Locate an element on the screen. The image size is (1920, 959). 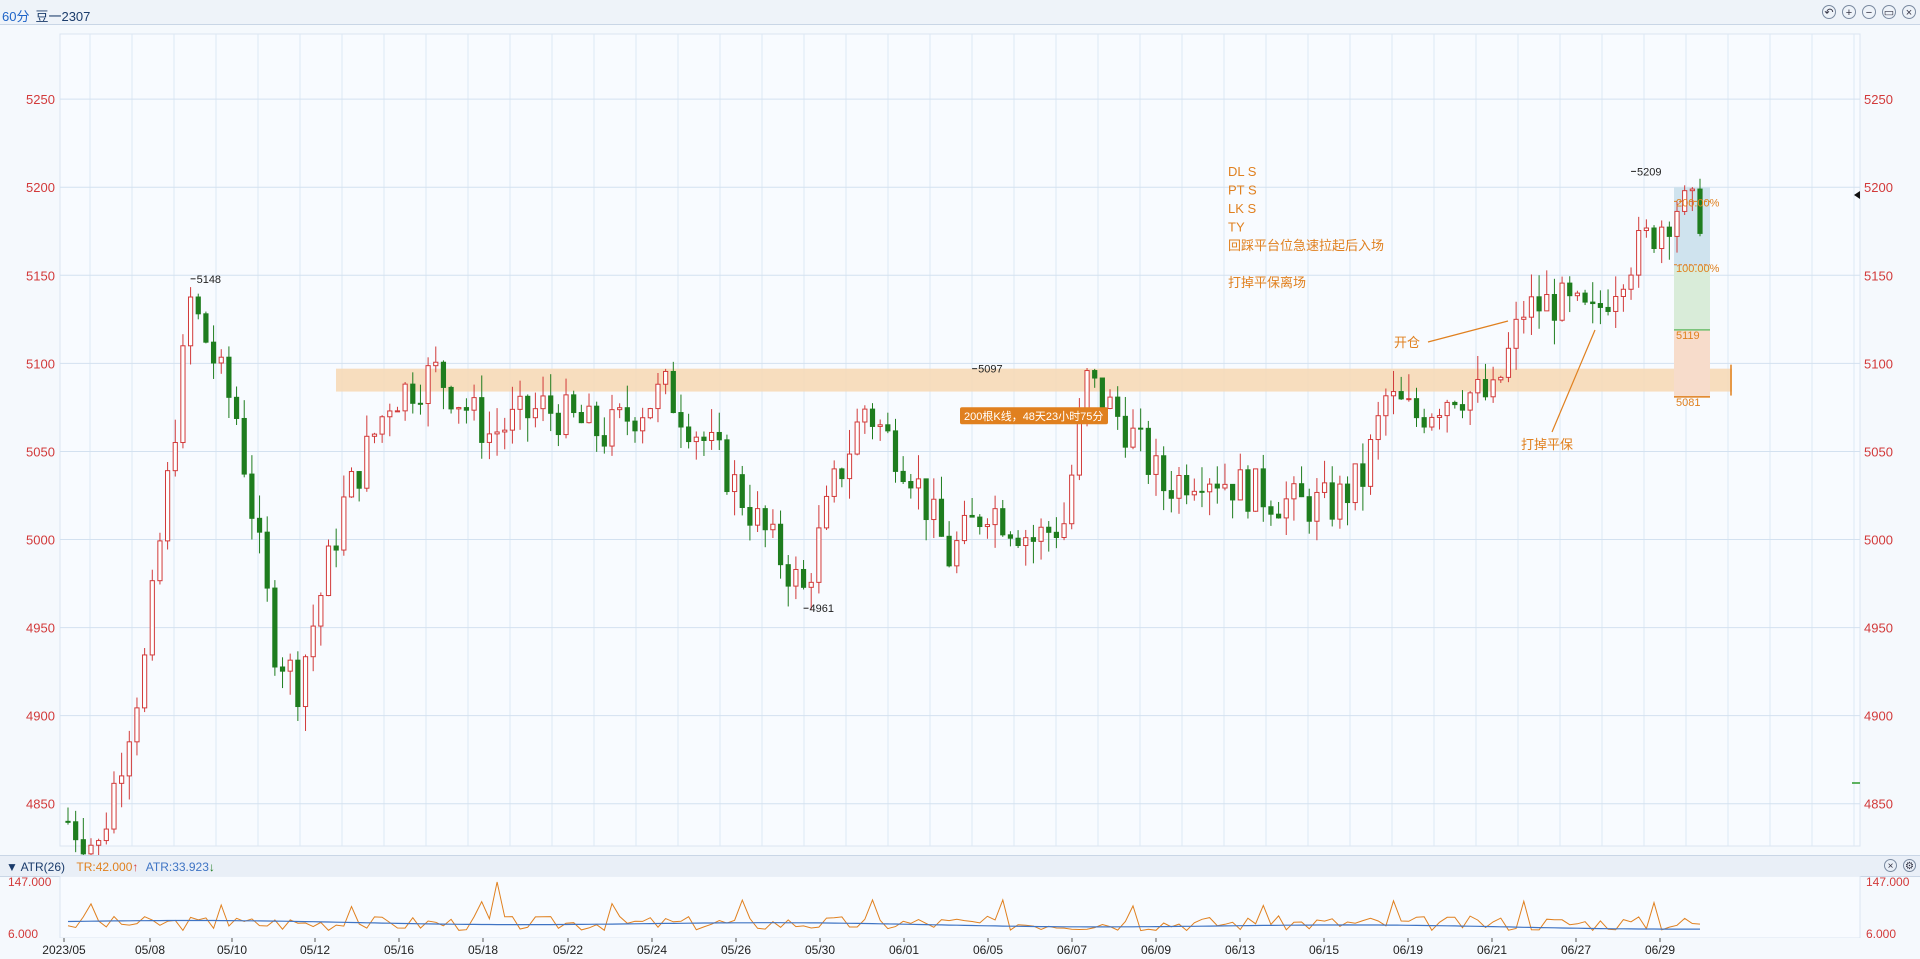
strategy-line-0: DL S is located at coordinates (1242, 171).